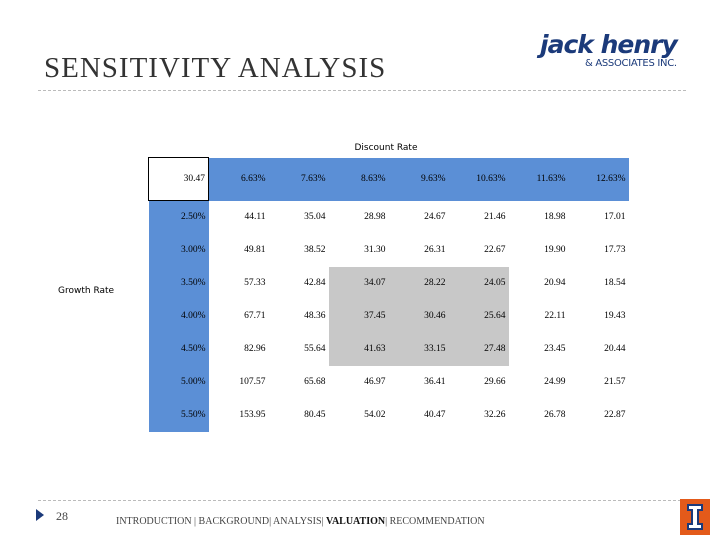  I want to click on table-cell: 18.98, so click(555, 217).